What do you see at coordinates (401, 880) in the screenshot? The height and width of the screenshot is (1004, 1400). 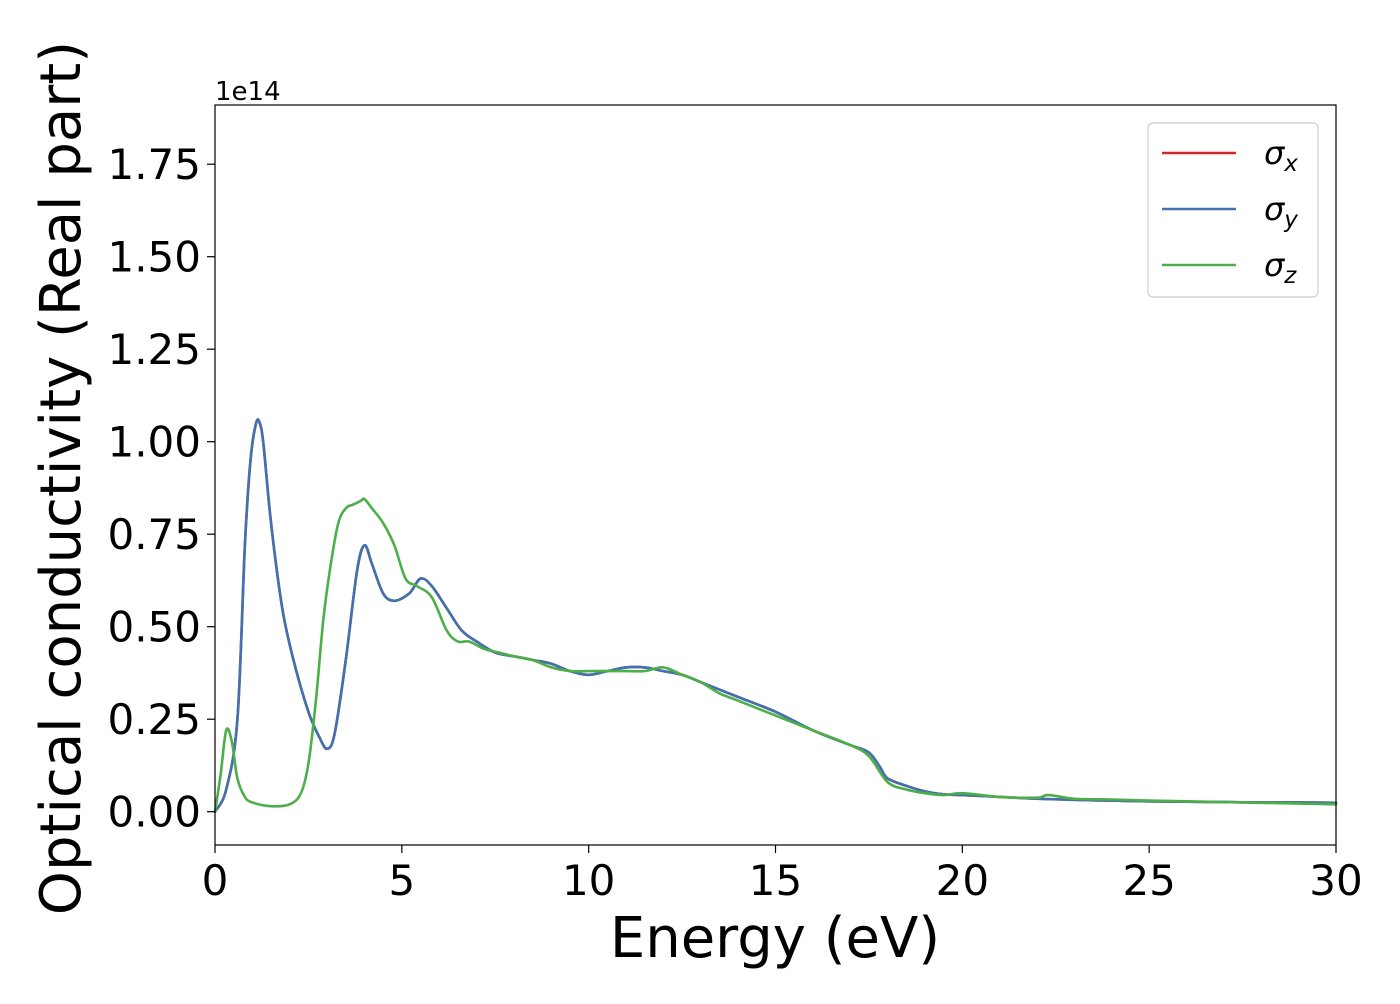 I see `x-tick-label: 5` at bounding box center [401, 880].